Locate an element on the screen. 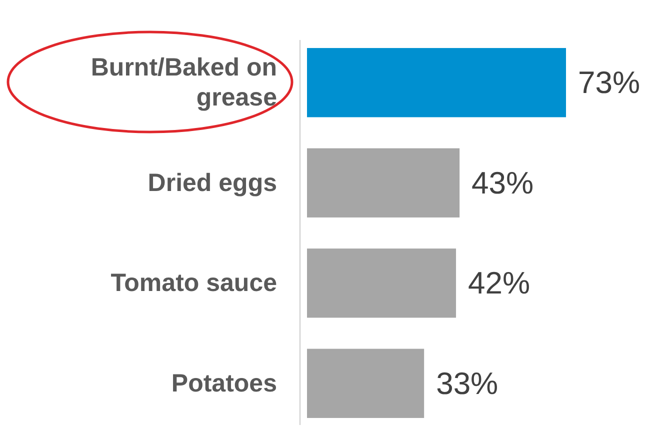 The height and width of the screenshot is (428, 655). data-label: 42% is located at coordinates (499, 283).